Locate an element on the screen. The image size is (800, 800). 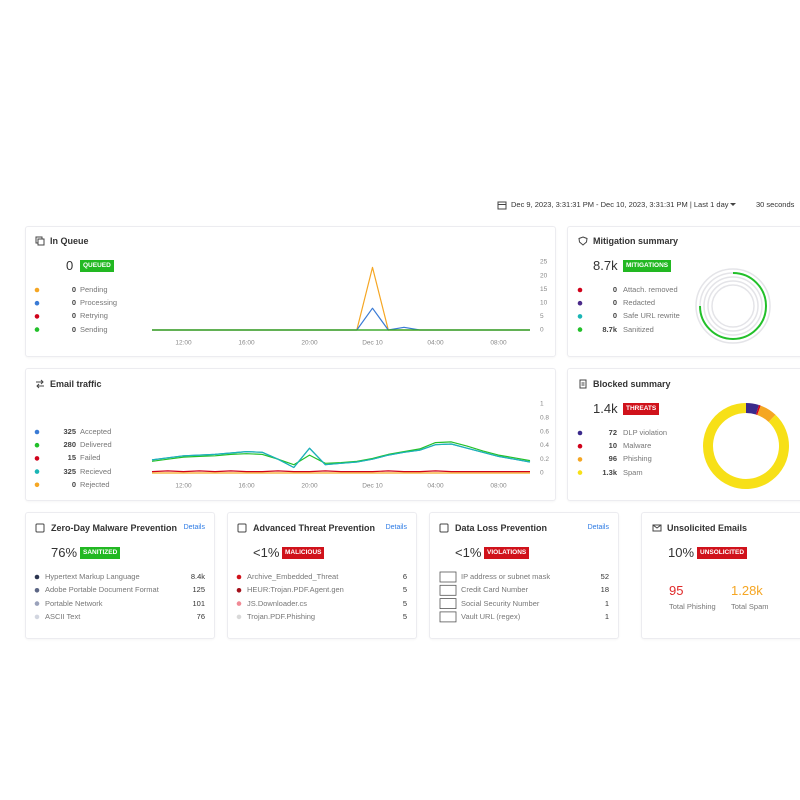
card-total: 76% is located at coordinates (64, 552).